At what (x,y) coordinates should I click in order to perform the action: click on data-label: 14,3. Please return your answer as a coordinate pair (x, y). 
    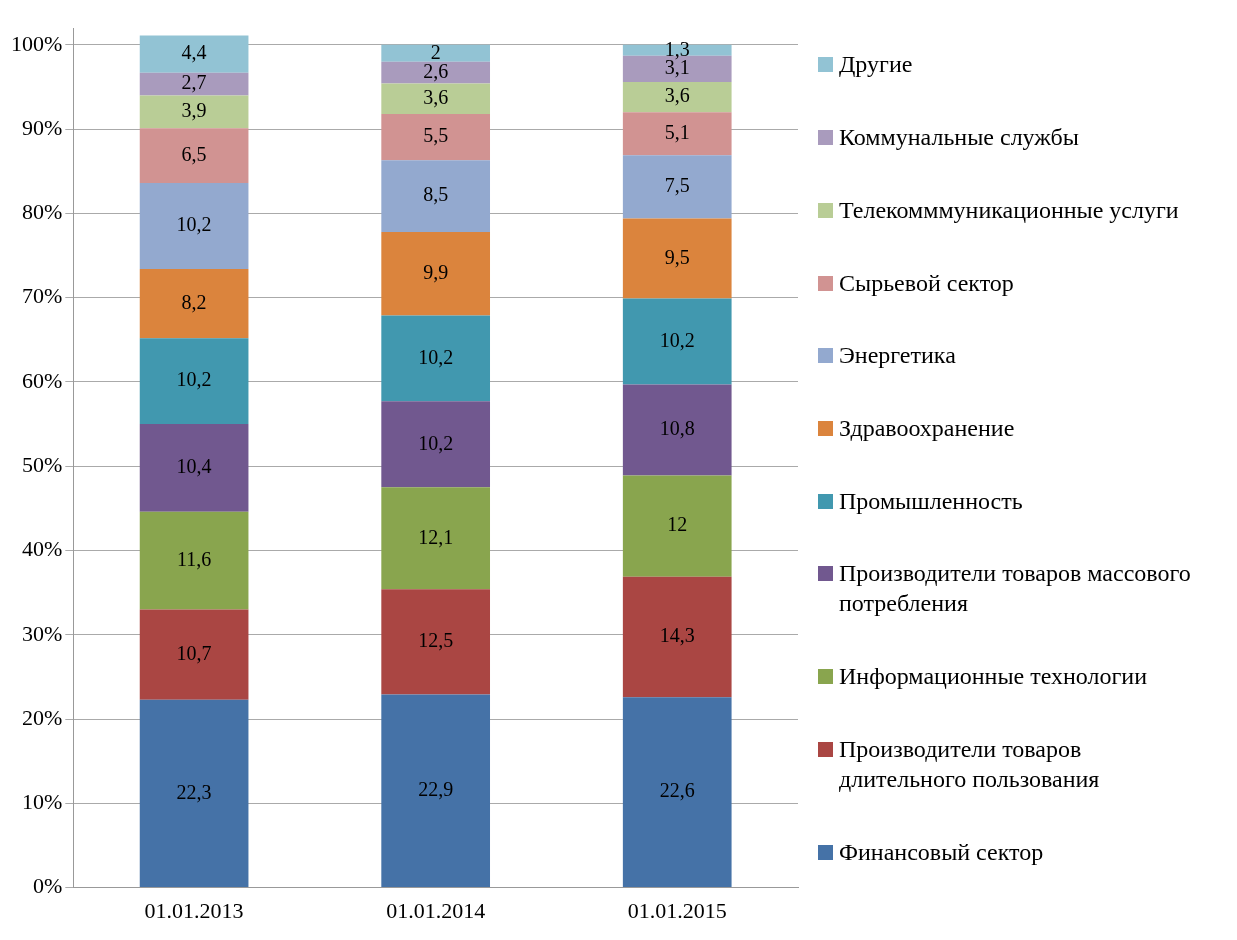
    Looking at the image, I should click on (677, 635).